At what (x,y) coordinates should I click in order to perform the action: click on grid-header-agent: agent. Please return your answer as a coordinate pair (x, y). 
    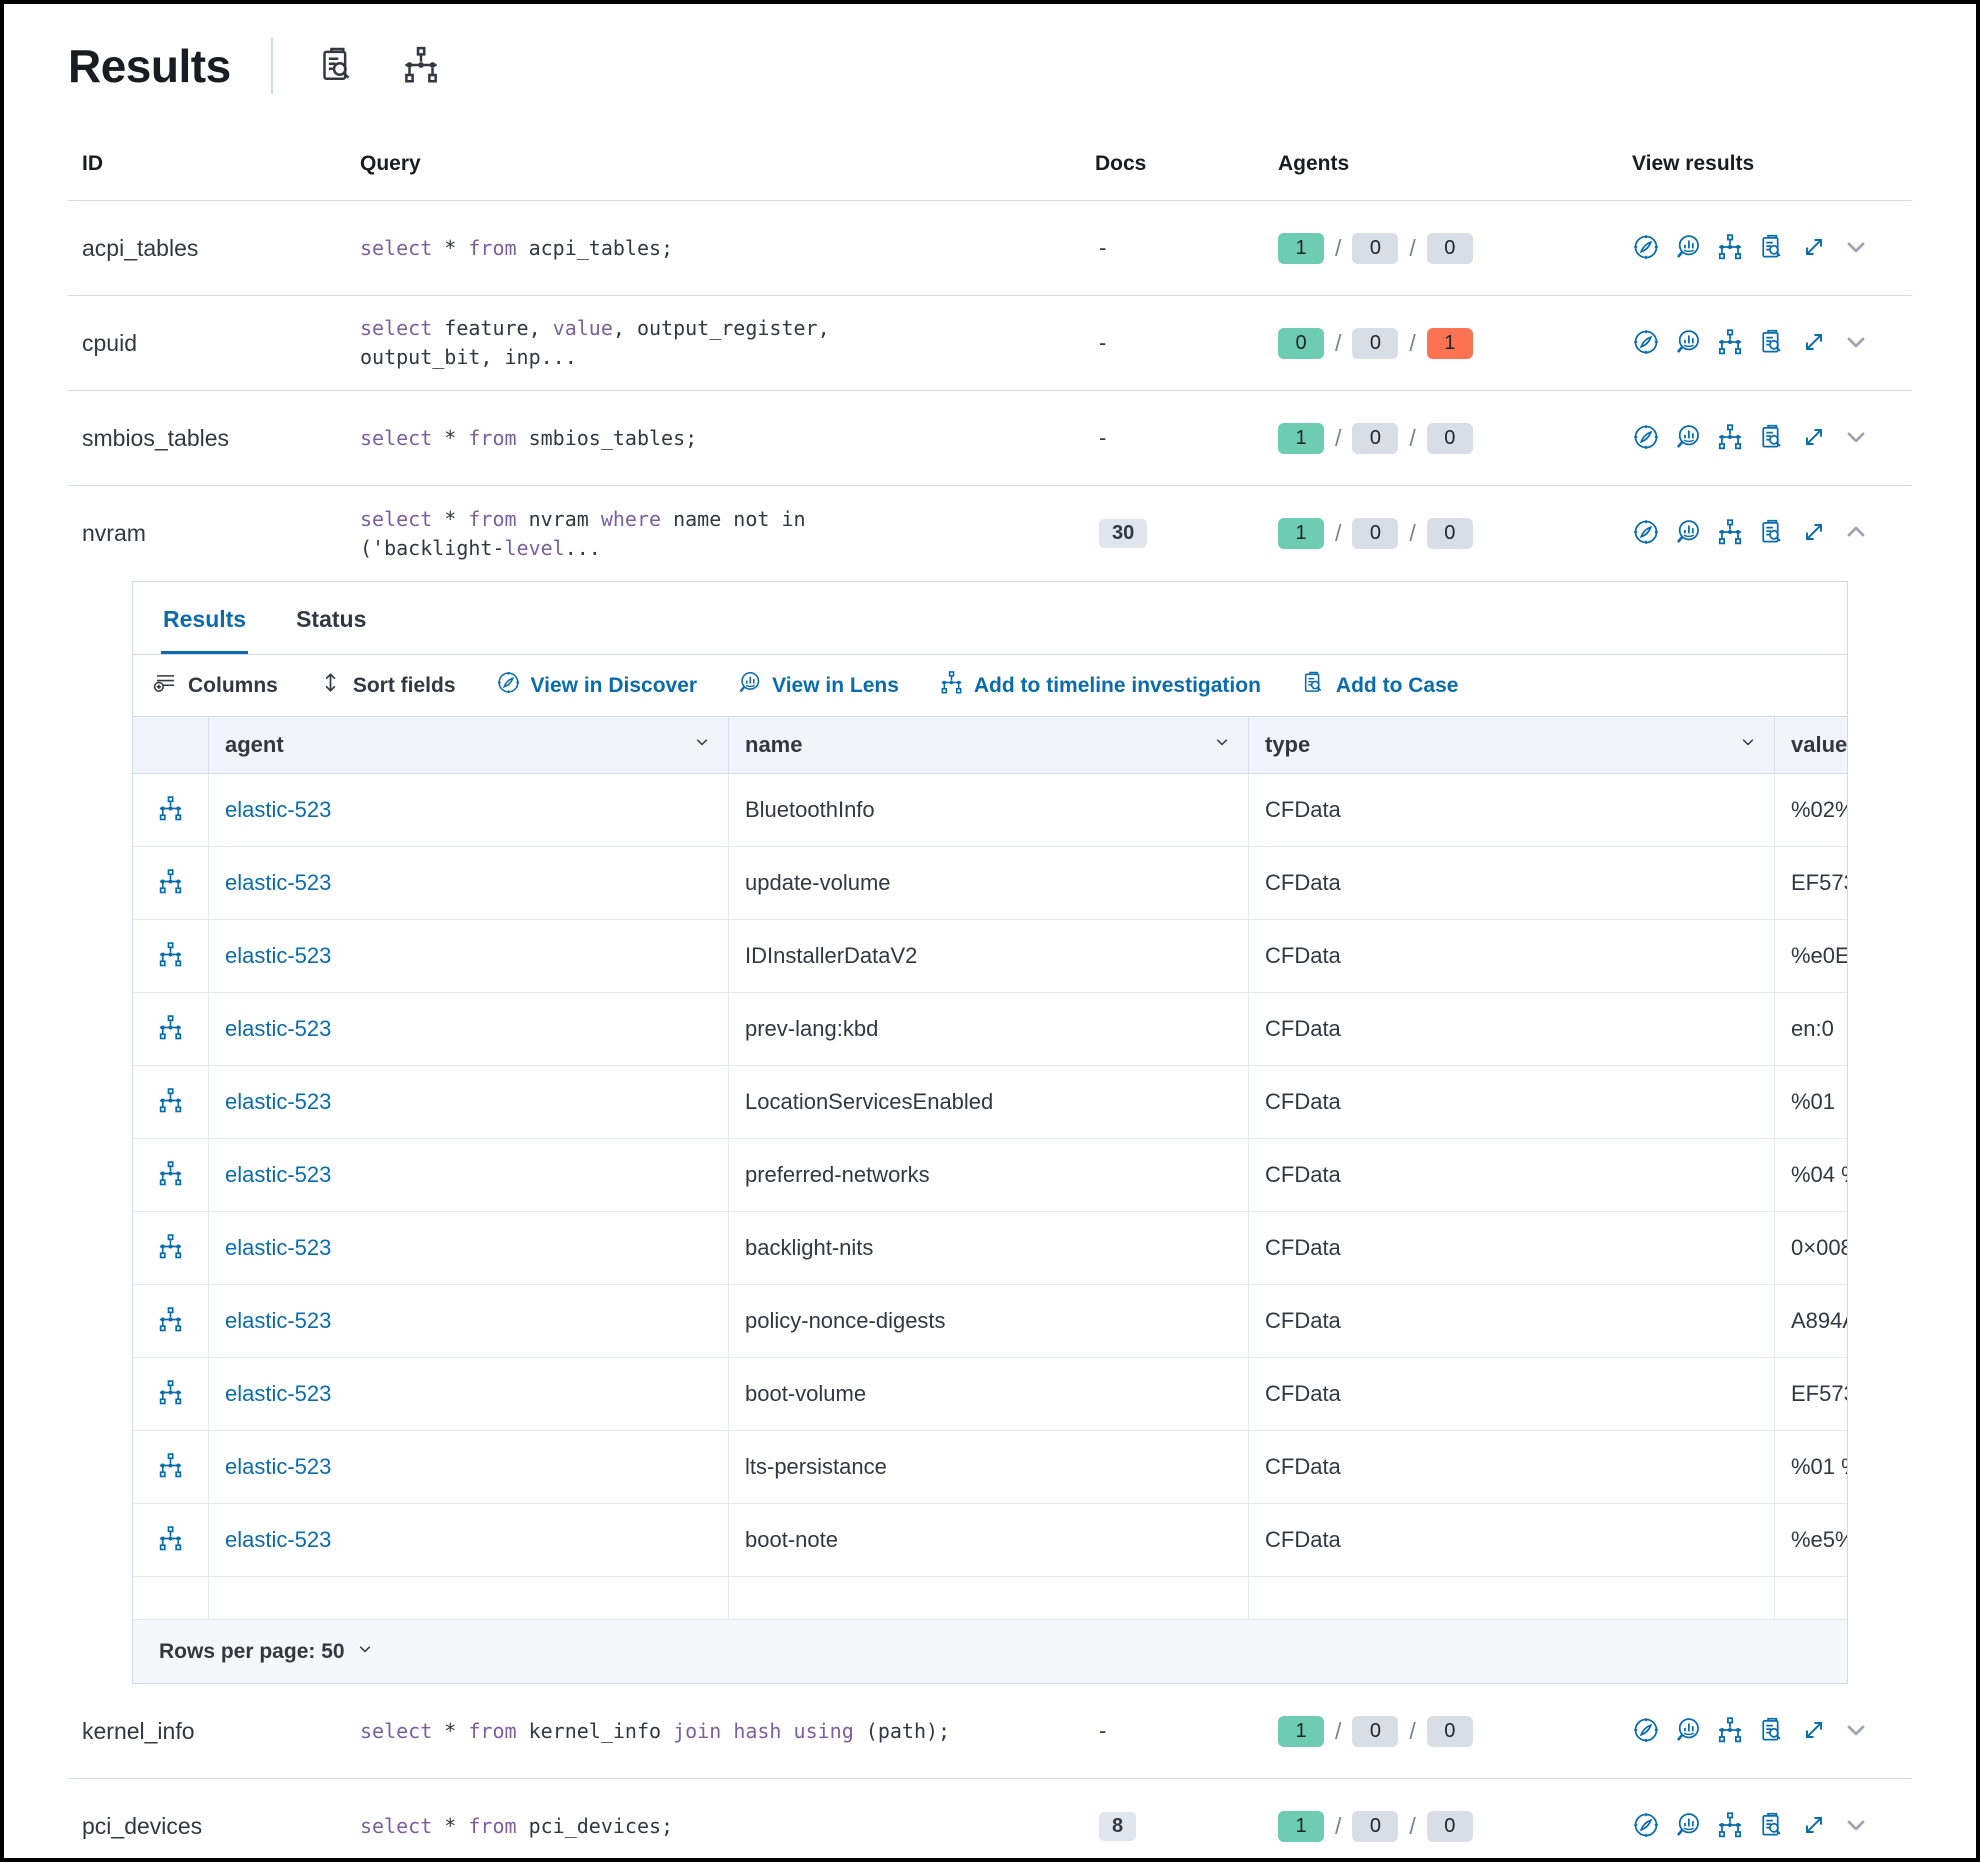
    Looking at the image, I should click on (469, 745).